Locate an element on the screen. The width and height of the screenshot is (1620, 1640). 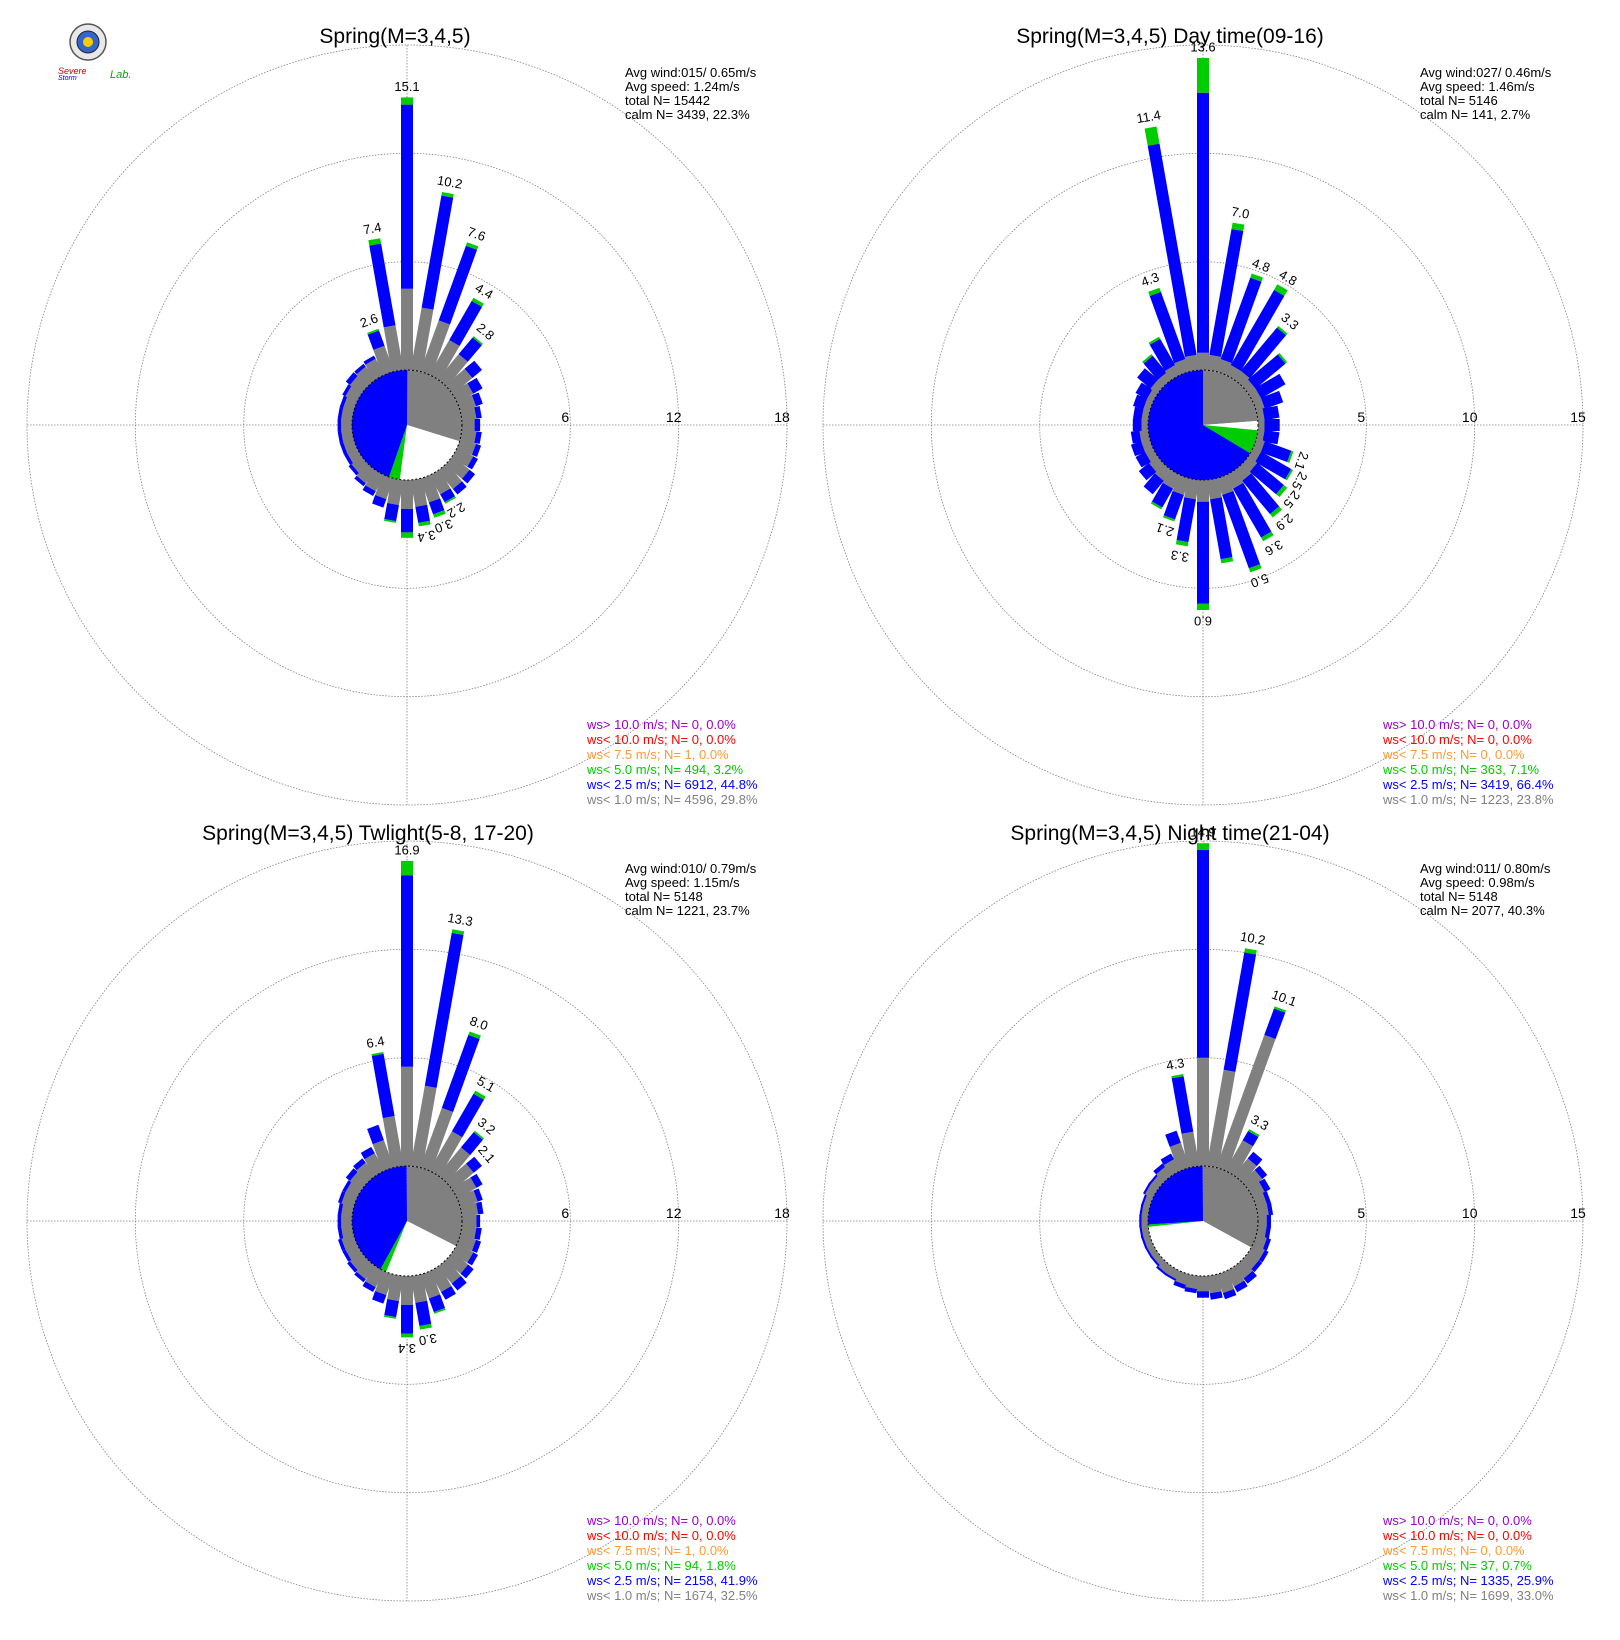
bar-value-label: 2.1 is located at coordinates (1302, 461).